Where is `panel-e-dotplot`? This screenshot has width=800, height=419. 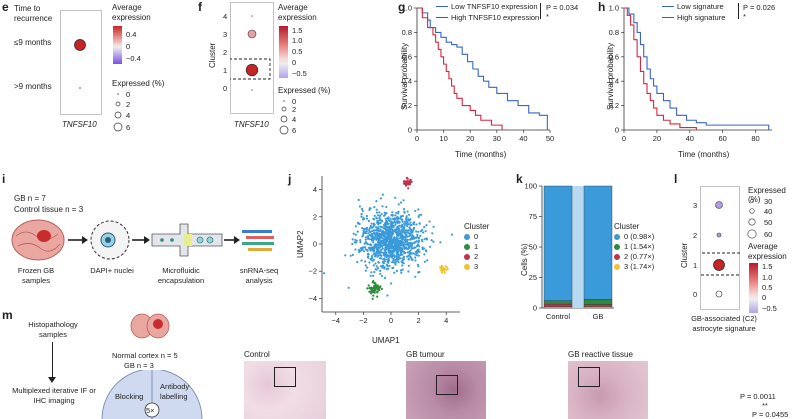 panel-e-dotplot is located at coordinates (81, 62).